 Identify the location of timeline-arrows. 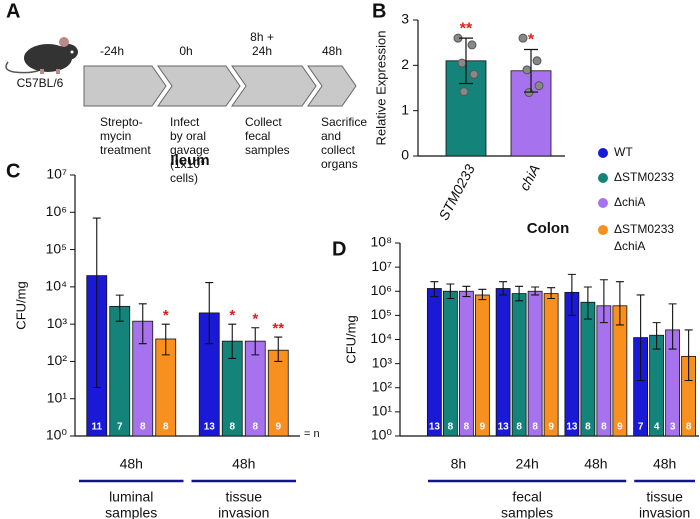
(220, 86).